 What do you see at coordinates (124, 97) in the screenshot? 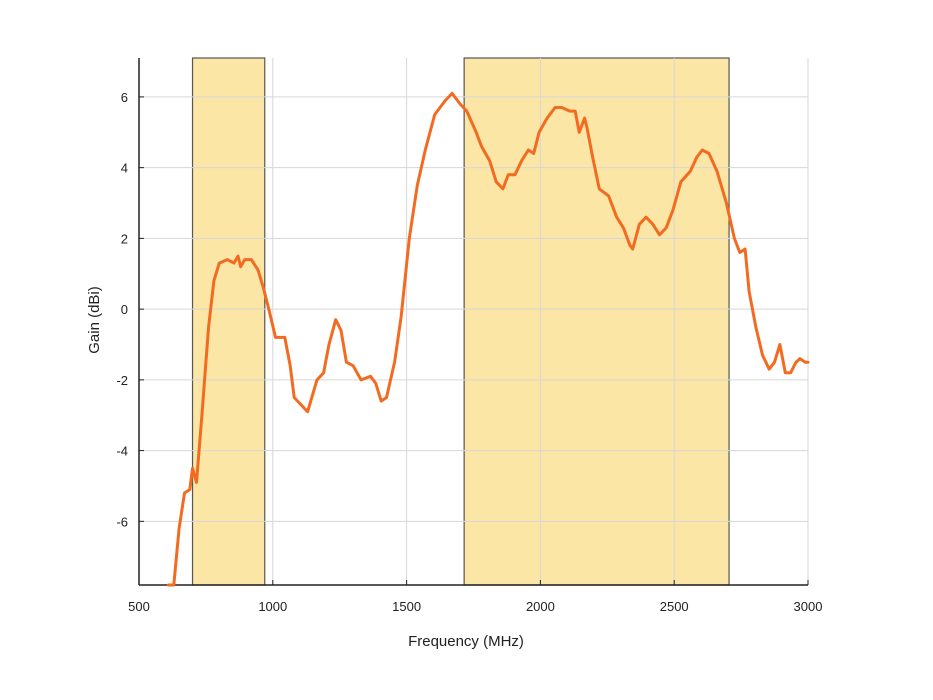
I see `y-tick-label: 6` at bounding box center [124, 97].